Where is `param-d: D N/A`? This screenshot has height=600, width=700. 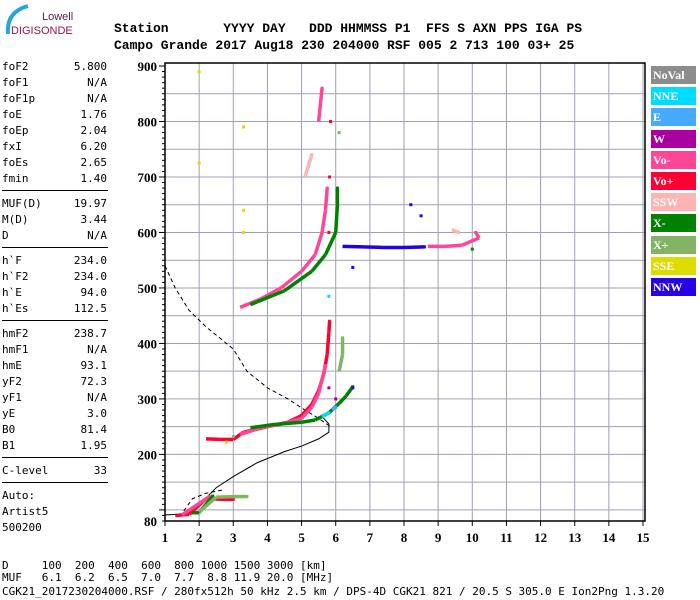 param-d: D N/A is located at coordinates (54, 236).